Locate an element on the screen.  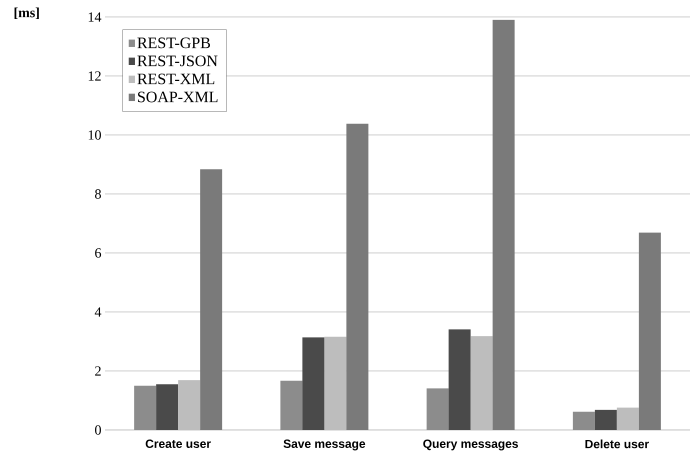
x-tick-label: Save message is located at coordinates (325, 445).